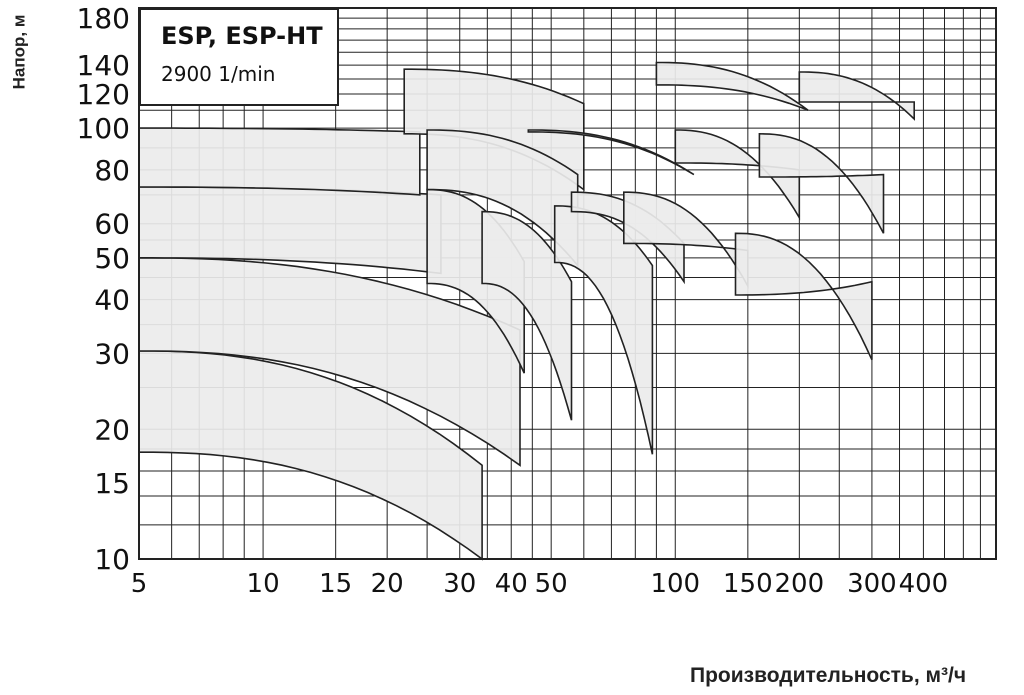 This screenshot has height=695, width=1024. What do you see at coordinates (112, 429) in the screenshot?
I see `y-tick-label: 20` at bounding box center [112, 429].